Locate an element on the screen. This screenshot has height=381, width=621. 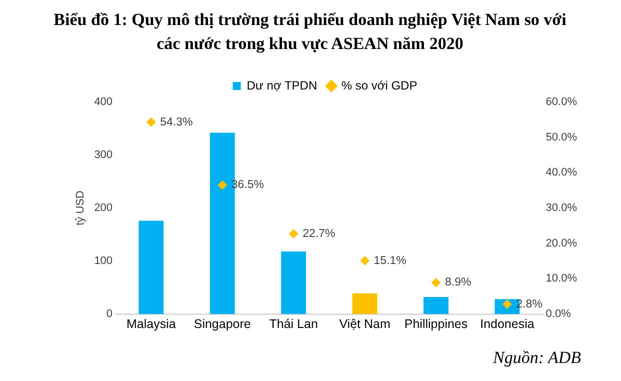
x-tick-label: Singapore is located at coordinates (222, 323).